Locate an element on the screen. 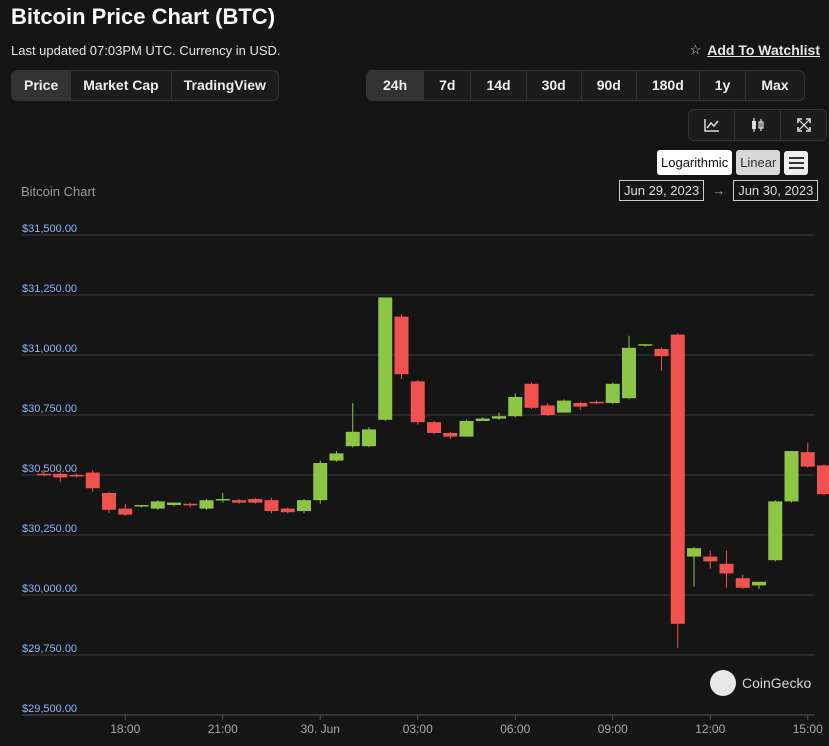 The width and height of the screenshot is (829, 746). range-30d: 30d is located at coordinates (554, 85).